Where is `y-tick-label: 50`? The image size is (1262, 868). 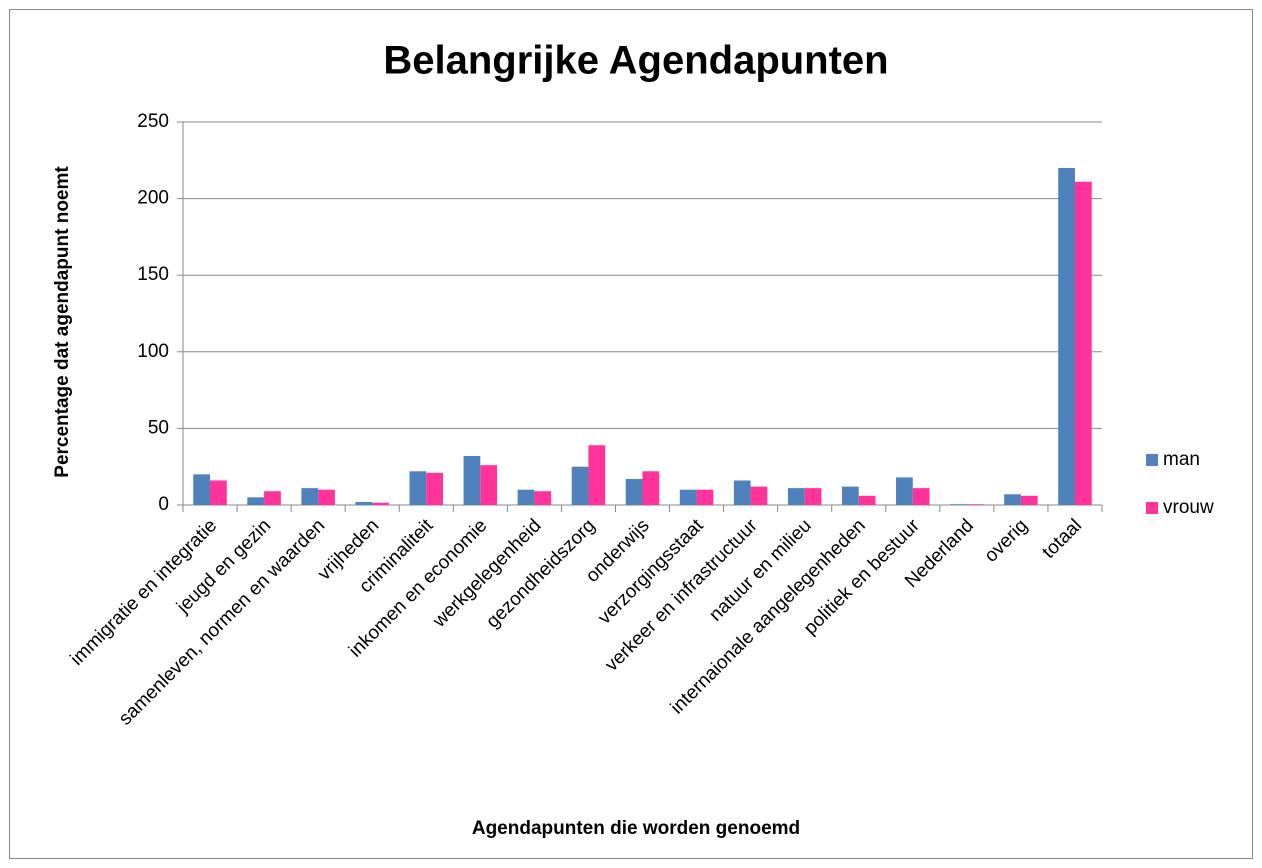 y-tick-label: 50 is located at coordinates (158, 427).